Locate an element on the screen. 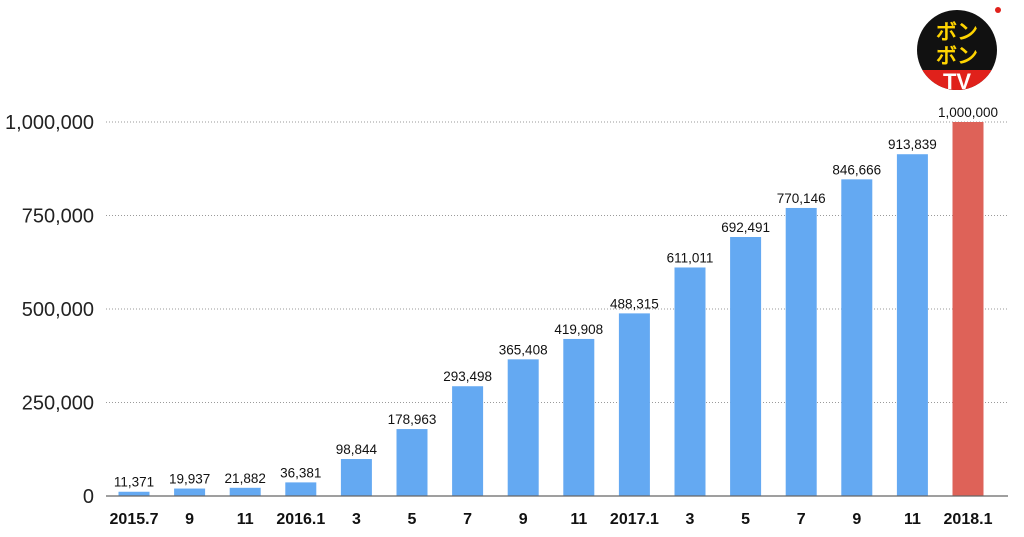  x-axis-tick-labels: 2015.7 9 11 2016.1 3 5 7 9 11 2017.1 3 5 7 9 11 2018.1 is located at coordinates (551, 519).